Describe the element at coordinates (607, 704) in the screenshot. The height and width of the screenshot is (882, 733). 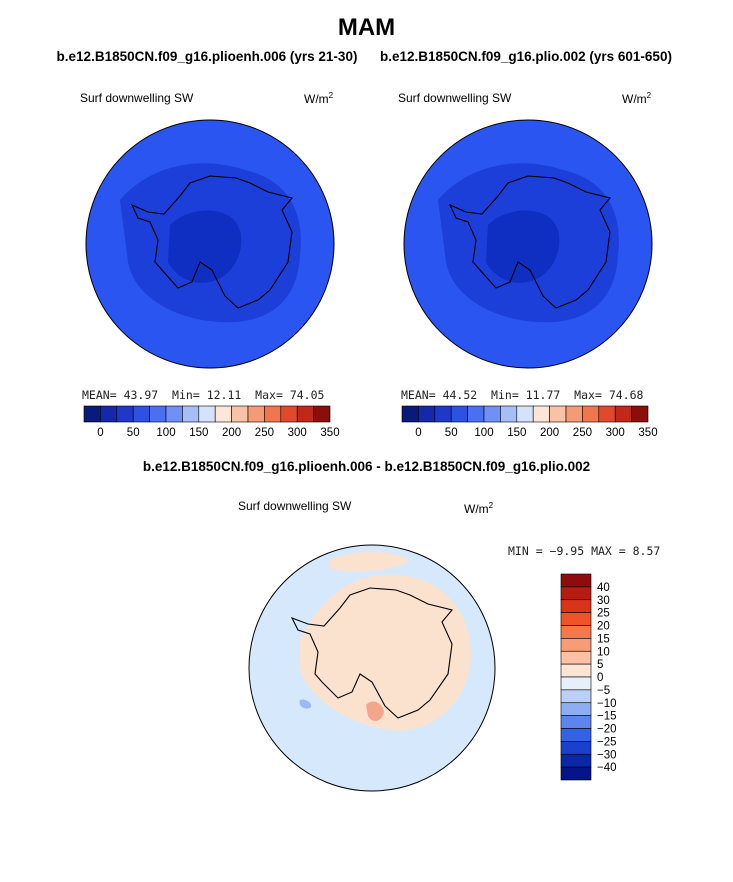
I see `colorbar-tick-label: −10` at that location.